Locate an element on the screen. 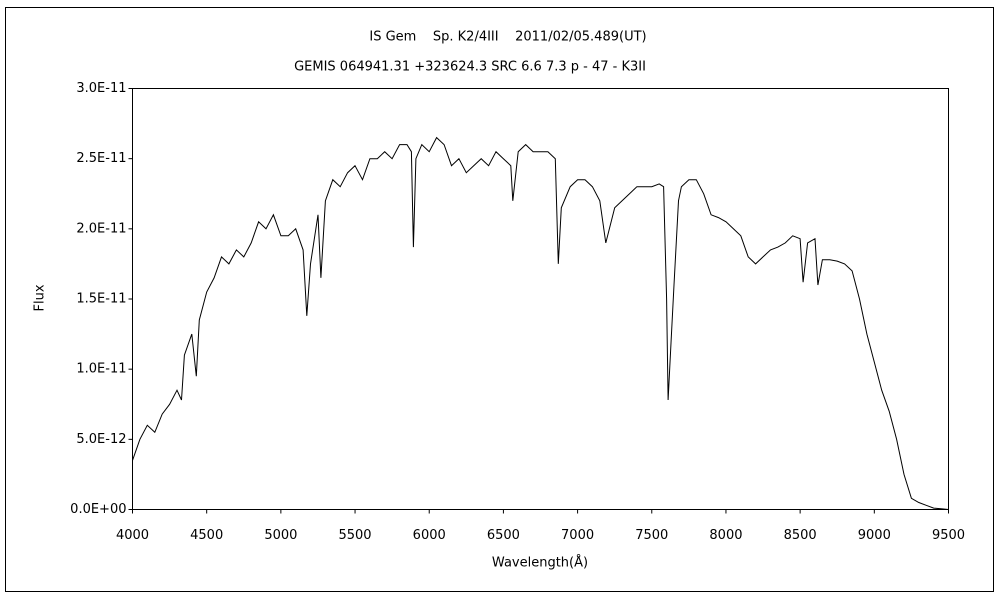 This screenshot has height=600, width=1000. x-tick-label: 7000 is located at coordinates (577, 535).